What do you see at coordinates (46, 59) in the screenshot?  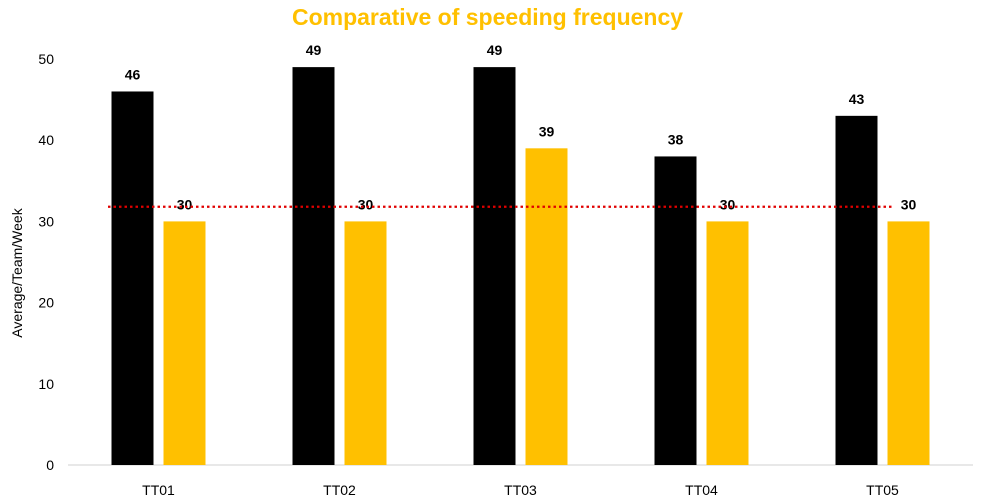 I see `y-tick-label: 50` at bounding box center [46, 59].